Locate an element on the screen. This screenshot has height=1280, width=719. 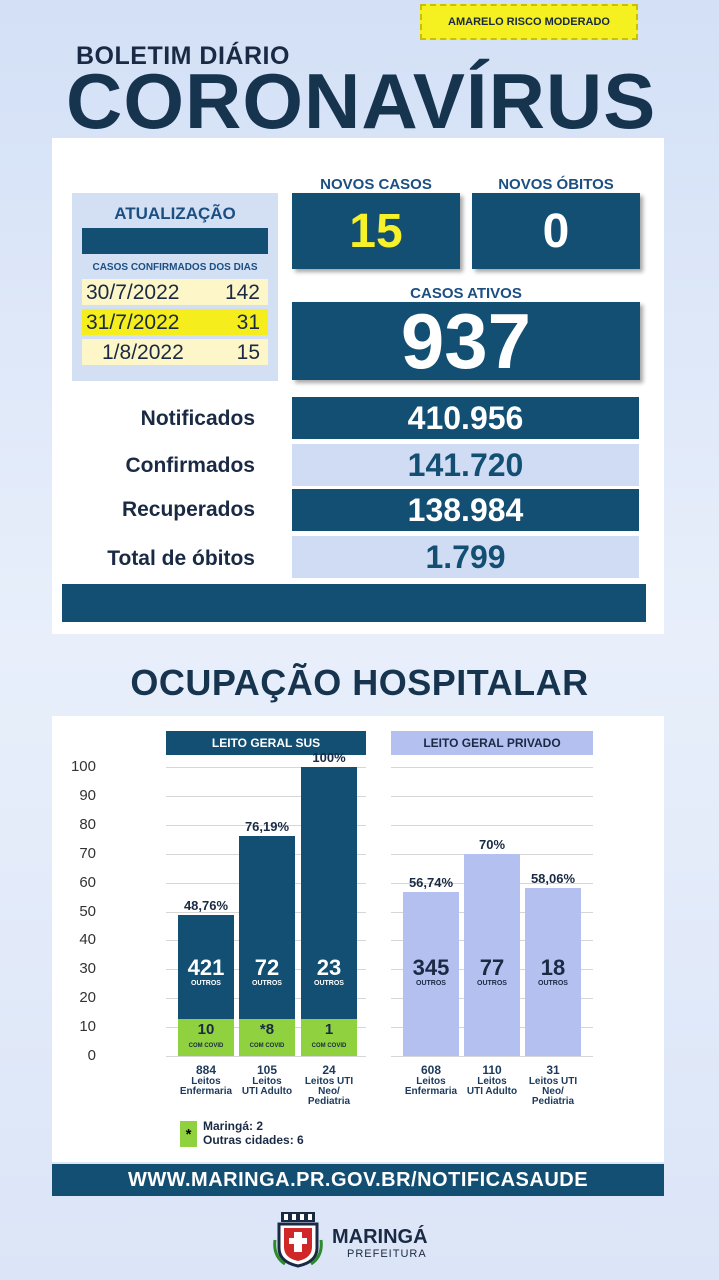
y-tick-label: 70 is located at coordinates (87, 853).